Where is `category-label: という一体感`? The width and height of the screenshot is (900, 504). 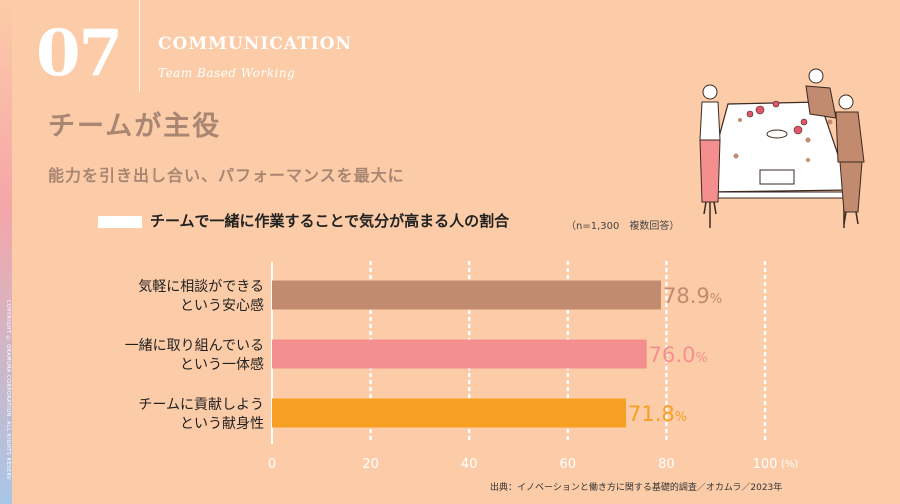
category-label: という一体感 is located at coordinates (222, 364).